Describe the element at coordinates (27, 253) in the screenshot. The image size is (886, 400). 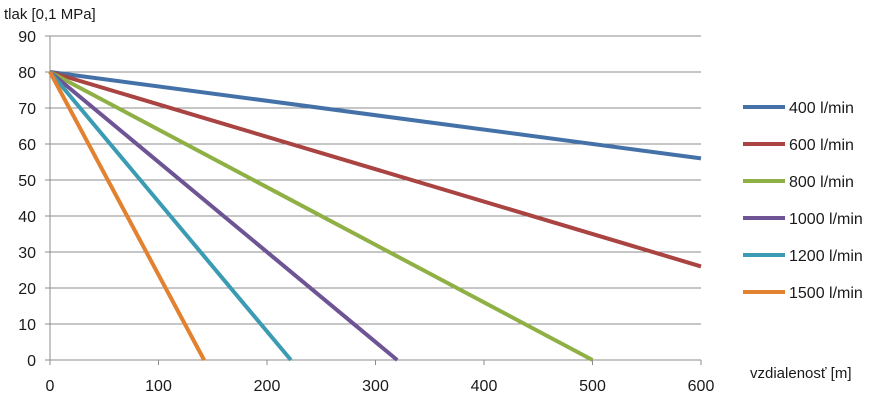
I see `y-tick-label: 30` at that location.